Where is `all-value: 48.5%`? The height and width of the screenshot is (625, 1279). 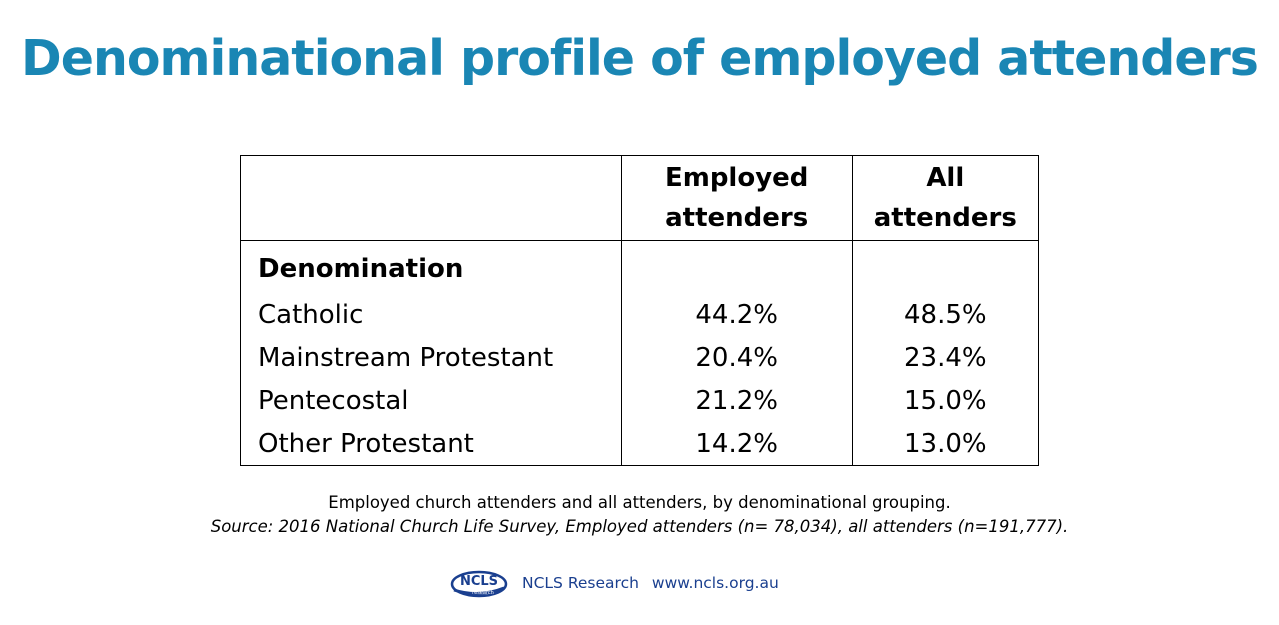
all-value: 48.5% is located at coordinates (945, 314).